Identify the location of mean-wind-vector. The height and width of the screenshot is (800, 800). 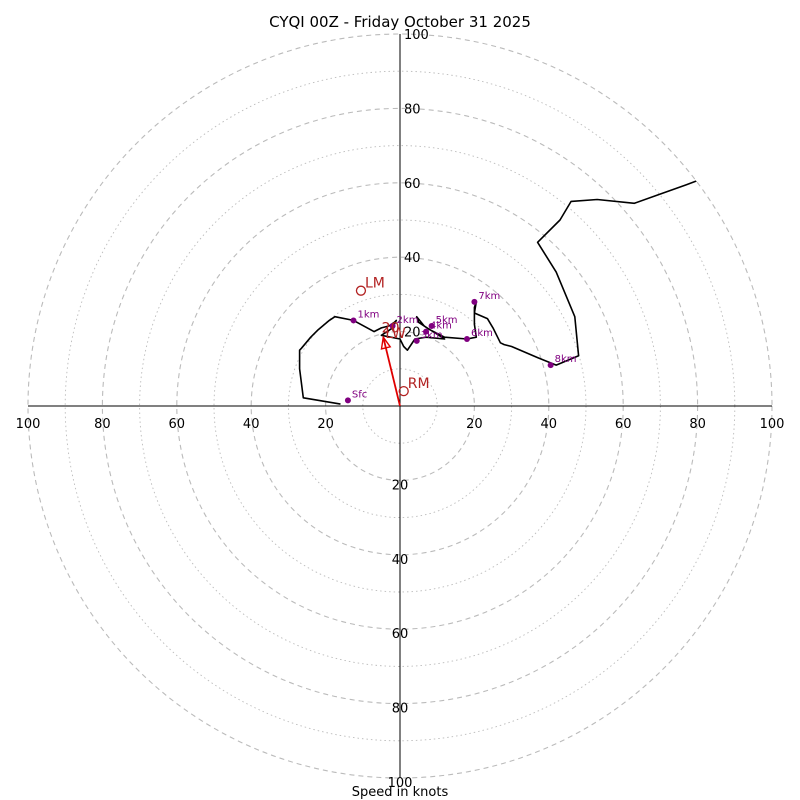
(391, 371).